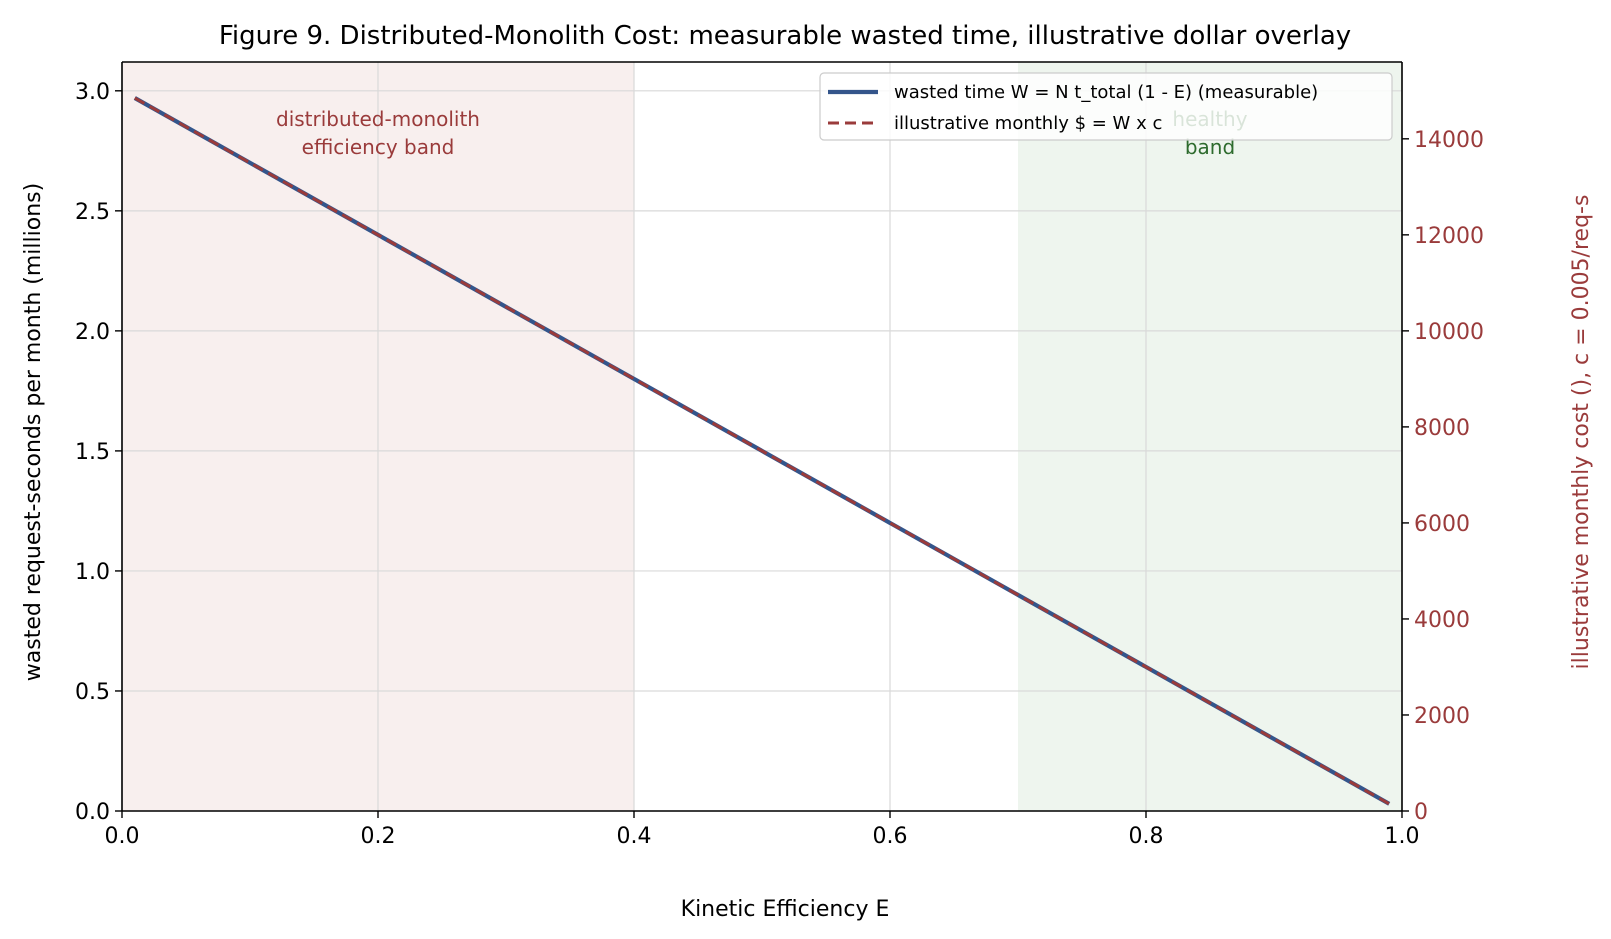 This screenshot has width=1611, height=939. What do you see at coordinates (1442, 428) in the screenshot?
I see `y2-tick-label: 8000` at bounding box center [1442, 428].